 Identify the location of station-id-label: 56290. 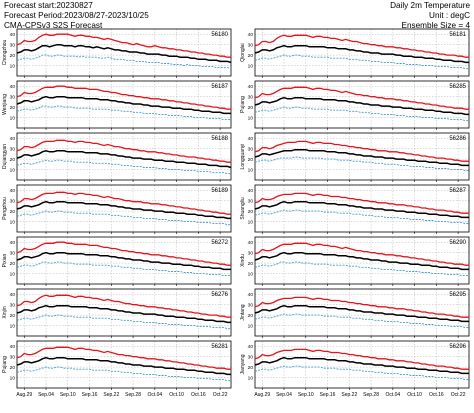
(457, 243).